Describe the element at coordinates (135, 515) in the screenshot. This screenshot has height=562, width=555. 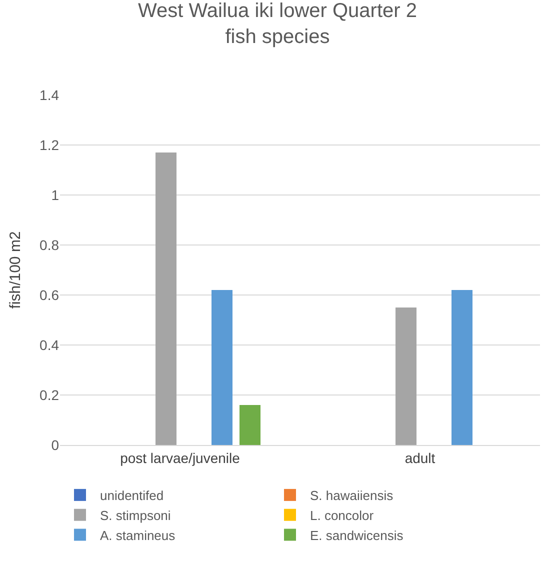
I see `legend-label: S. stimpsoni` at that location.